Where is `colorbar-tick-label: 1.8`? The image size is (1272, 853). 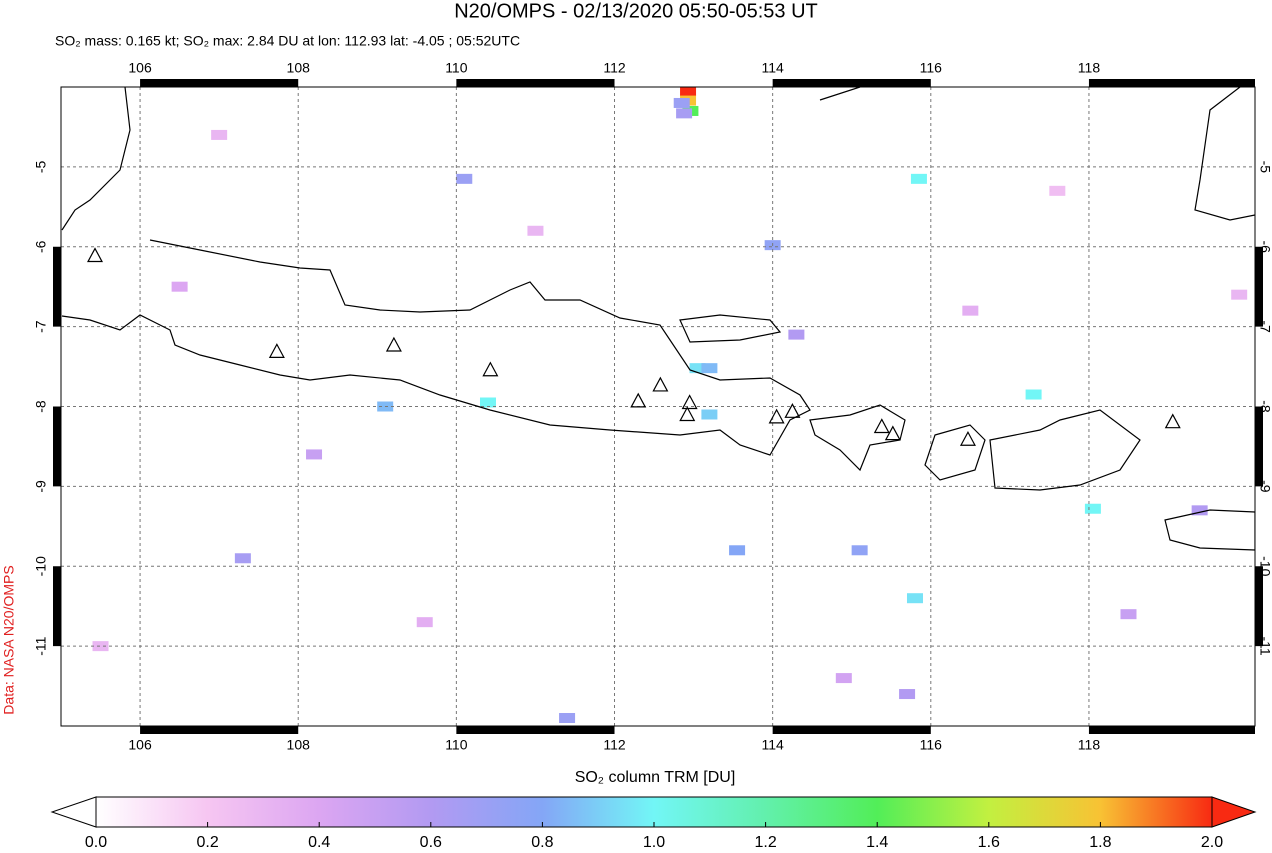
colorbar-tick-label: 1.8 is located at coordinates (1100, 842).